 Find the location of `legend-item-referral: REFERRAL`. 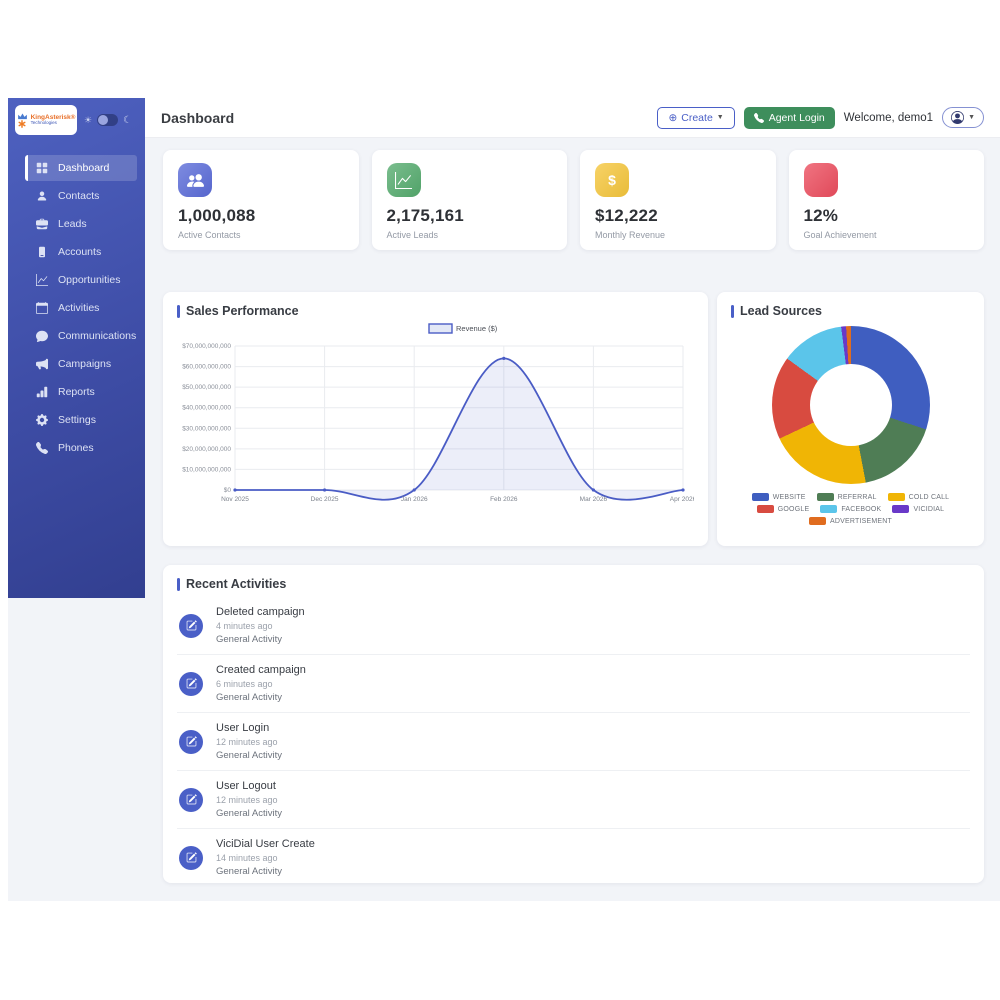

legend-item-referral: REFERRAL is located at coordinates (846, 497).